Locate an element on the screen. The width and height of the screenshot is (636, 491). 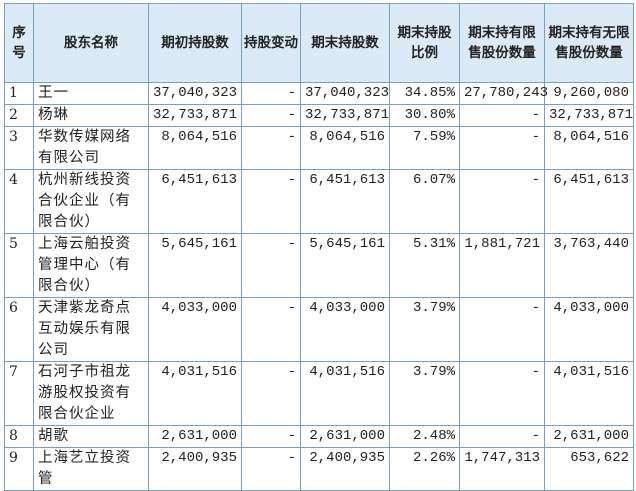
col-initial-shares-cell: 32,733,871 is located at coordinates (195, 115).